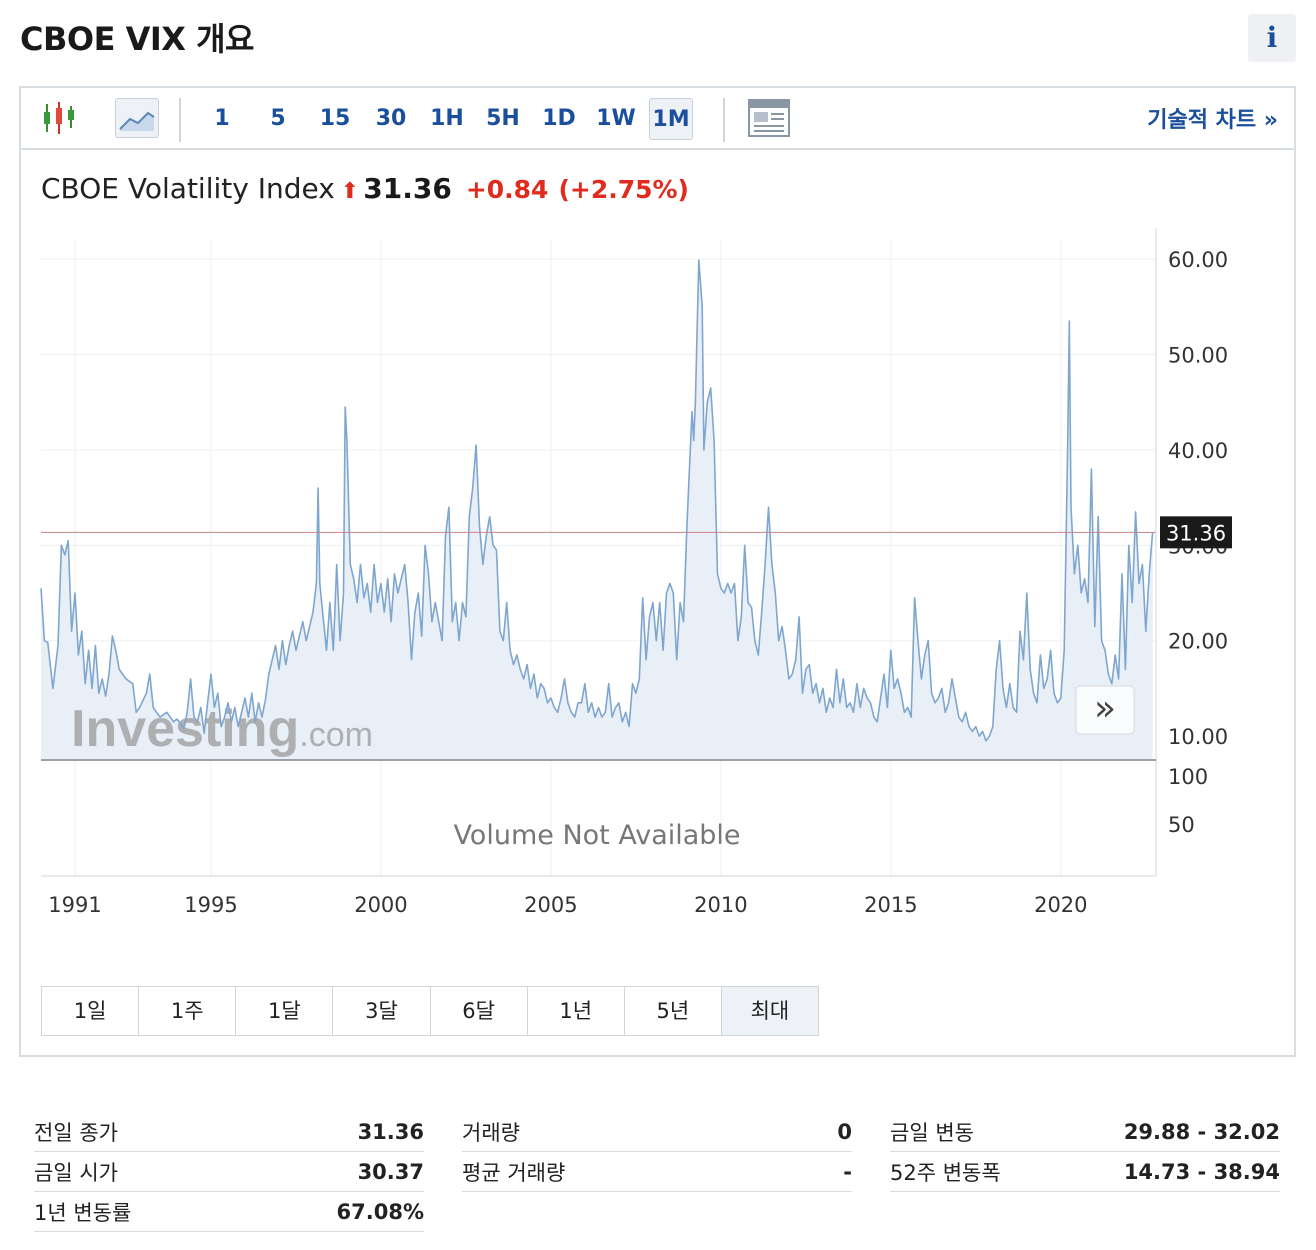 The width and height of the screenshot is (1316, 1250). Describe the element at coordinates (657, 1172) in the screenshot. I see `stat-row: 평균 거래량 -` at that location.